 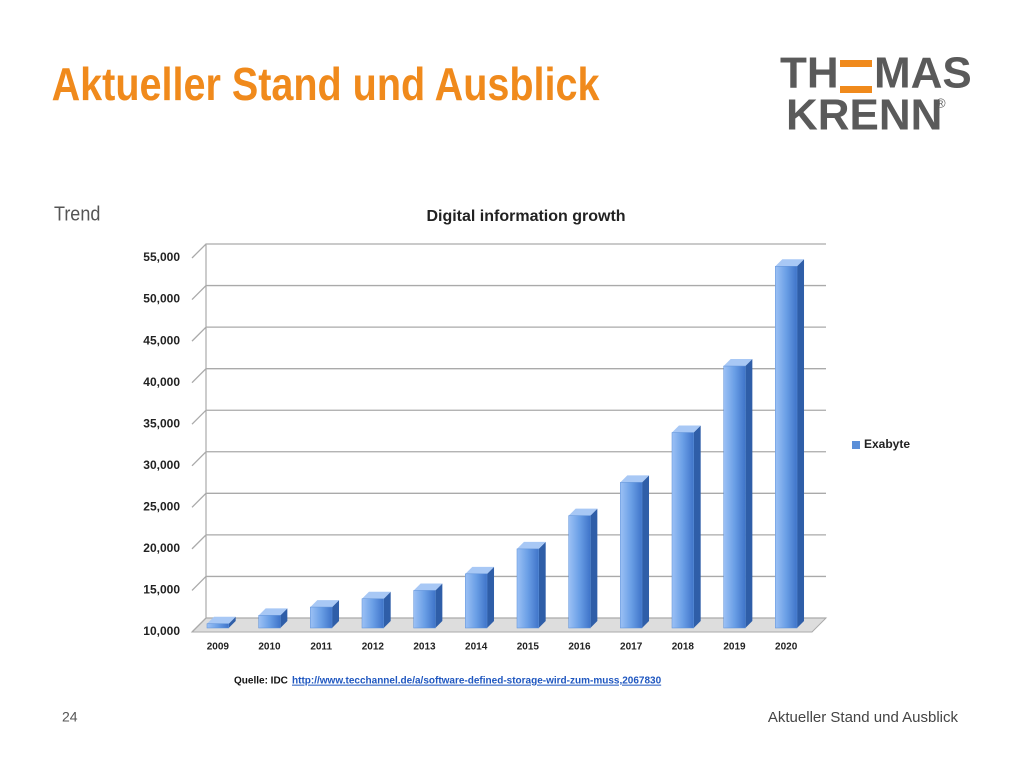 I want to click on y-tick-label: 35,000, so click(x=161, y=423).